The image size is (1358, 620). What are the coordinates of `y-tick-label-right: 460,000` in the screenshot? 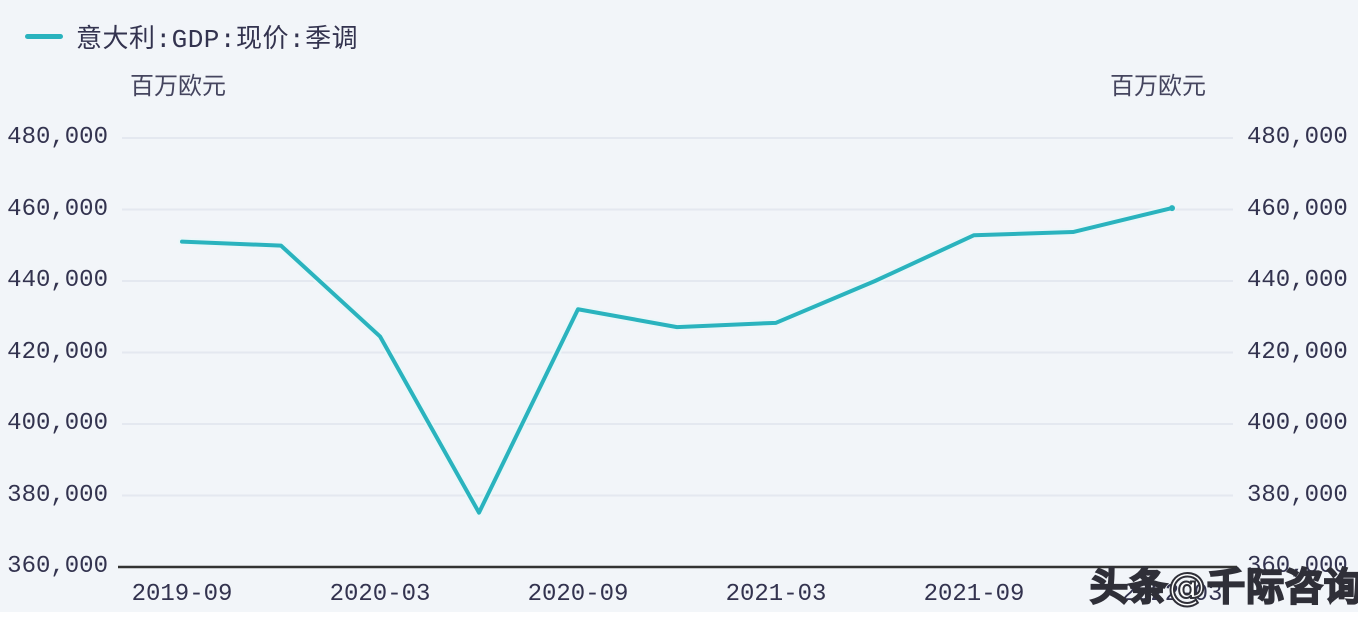 It's located at (1297, 209).